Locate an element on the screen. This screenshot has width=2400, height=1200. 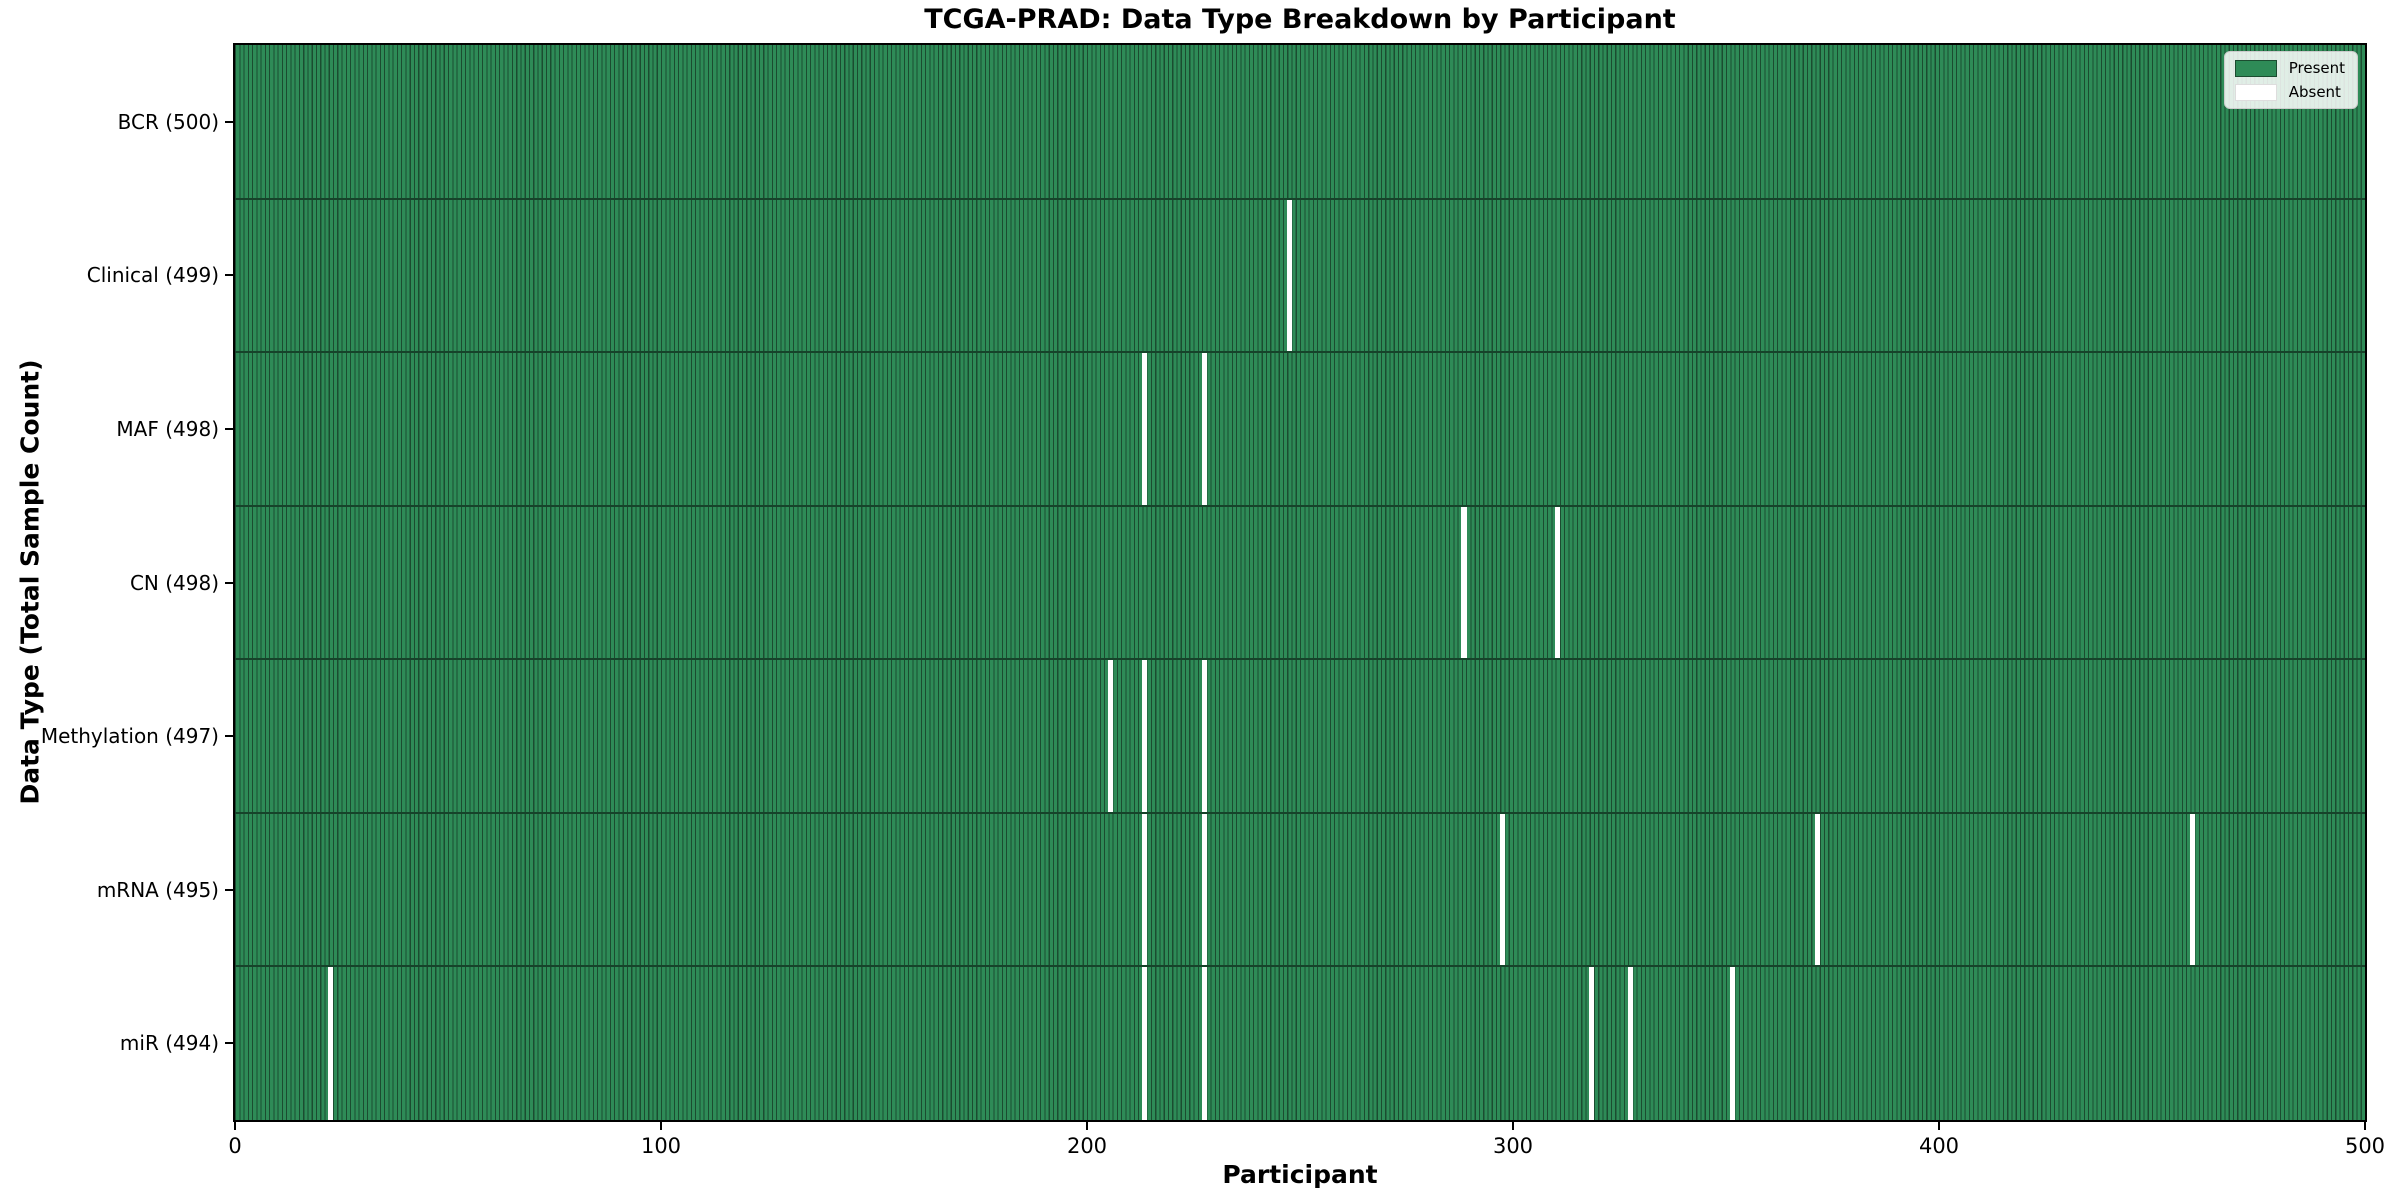
x-tick-label: 100 is located at coordinates (661, 1146).